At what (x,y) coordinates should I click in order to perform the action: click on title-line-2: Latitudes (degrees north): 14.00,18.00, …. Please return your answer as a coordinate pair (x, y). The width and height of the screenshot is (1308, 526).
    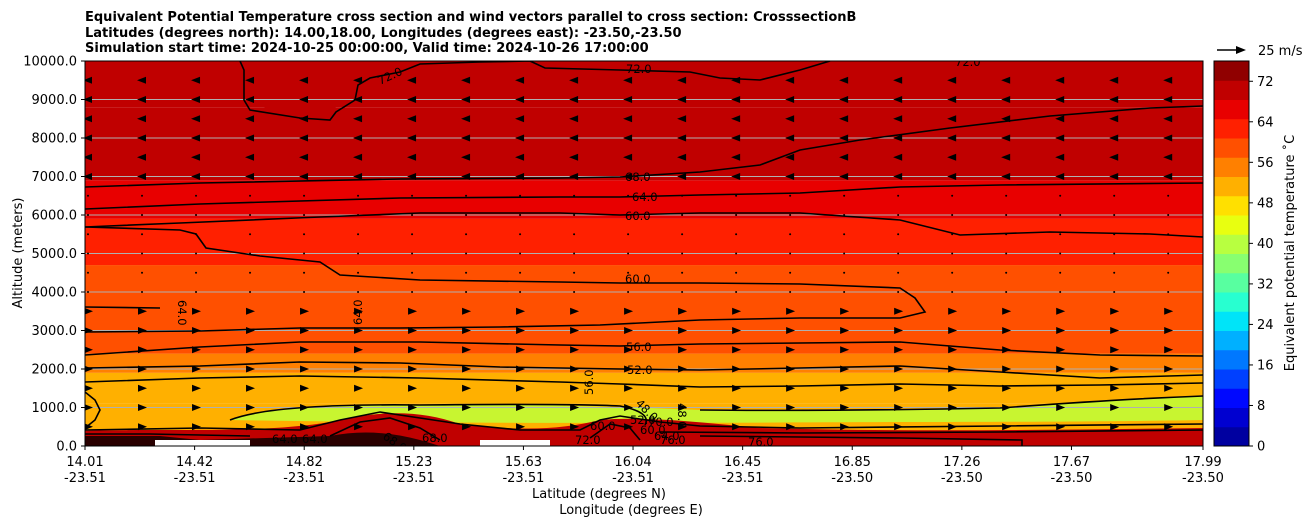
    Looking at the image, I should click on (383, 33).